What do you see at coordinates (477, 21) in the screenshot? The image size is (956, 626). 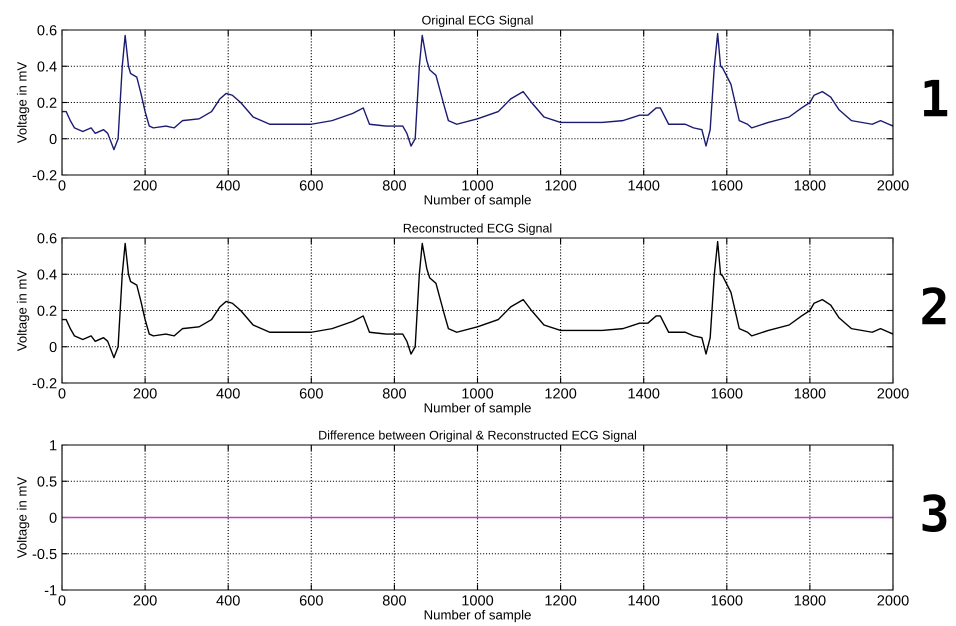 I see `chart-title: Original ECG Signal` at bounding box center [477, 21].